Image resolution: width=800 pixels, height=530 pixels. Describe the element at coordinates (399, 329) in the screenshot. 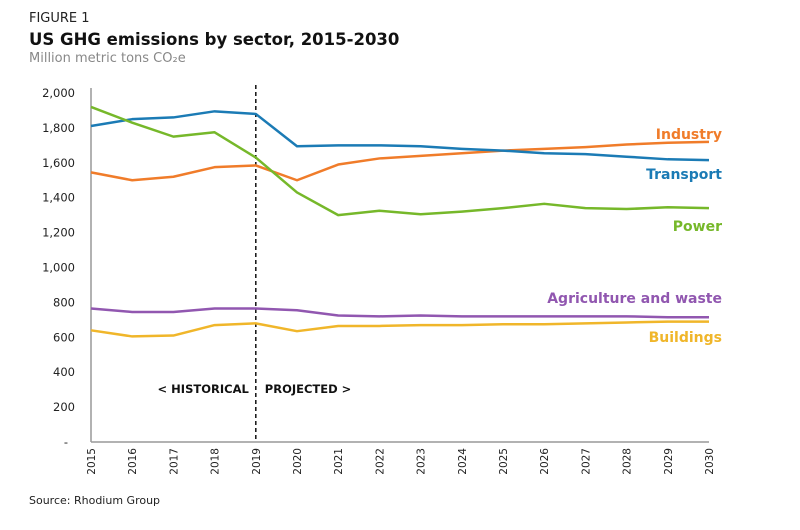

I see `series-line-buildings` at that location.